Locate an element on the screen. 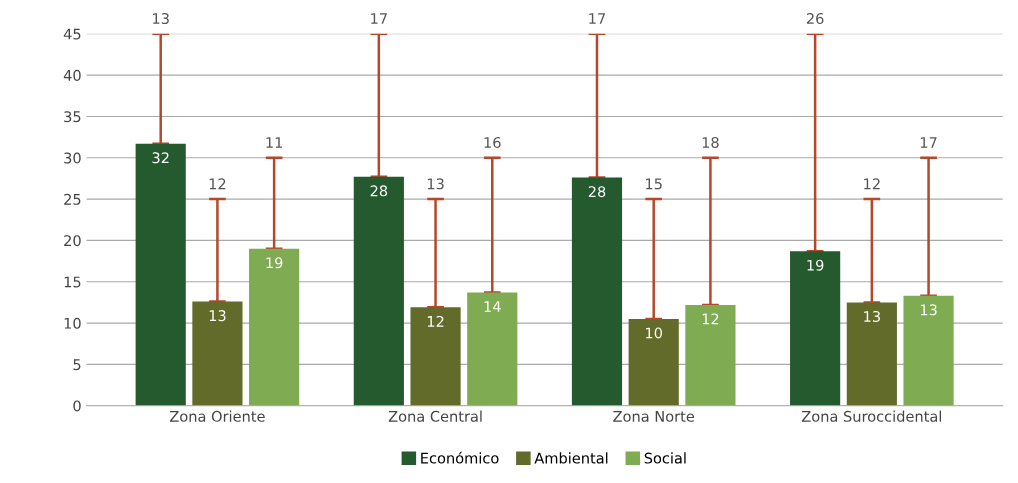 The image size is (1018, 483). y-tick-label: 40 is located at coordinates (72, 75).